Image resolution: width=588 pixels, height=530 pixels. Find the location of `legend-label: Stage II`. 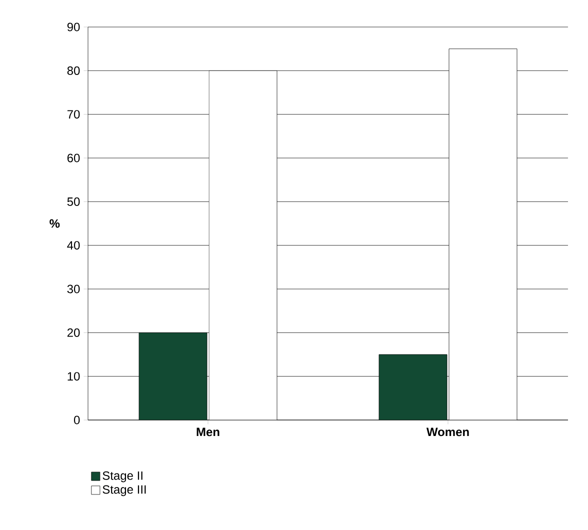

legend-label: Stage II is located at coordinates (122, 476).